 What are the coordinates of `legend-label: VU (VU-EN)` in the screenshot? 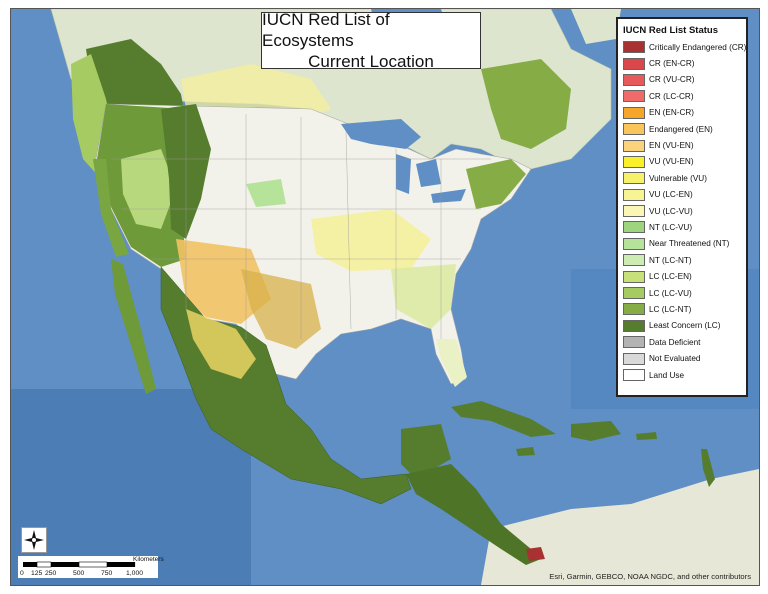 It's located at (671, 162).